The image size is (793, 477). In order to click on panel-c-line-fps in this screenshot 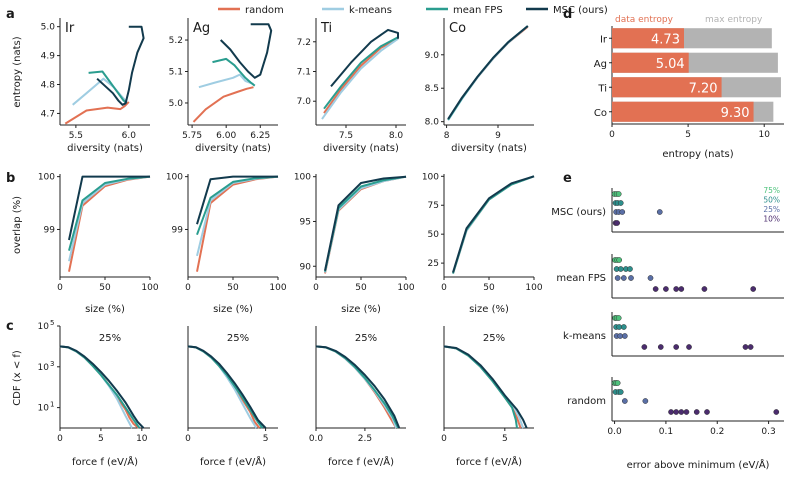, I will do `click(480, 387)`.